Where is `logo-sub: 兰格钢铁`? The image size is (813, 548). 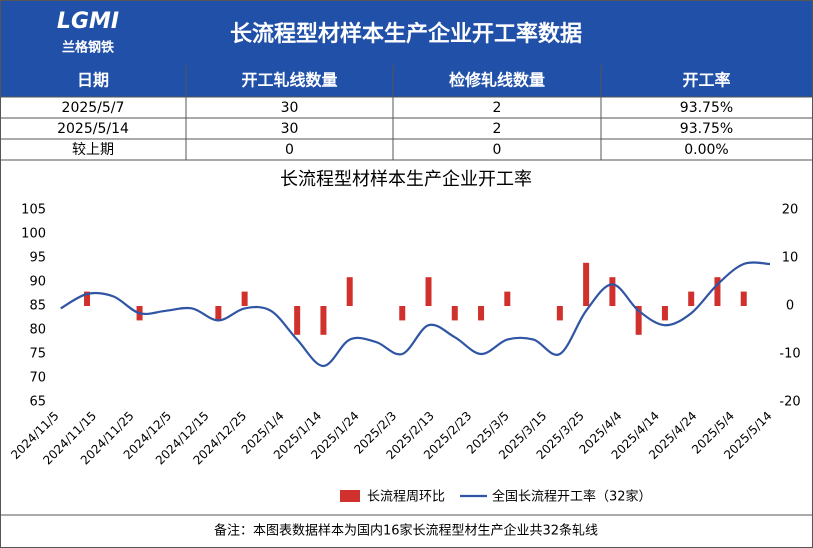 logo-sub: 兰格钢铁 is located at coordinates (88, 48).